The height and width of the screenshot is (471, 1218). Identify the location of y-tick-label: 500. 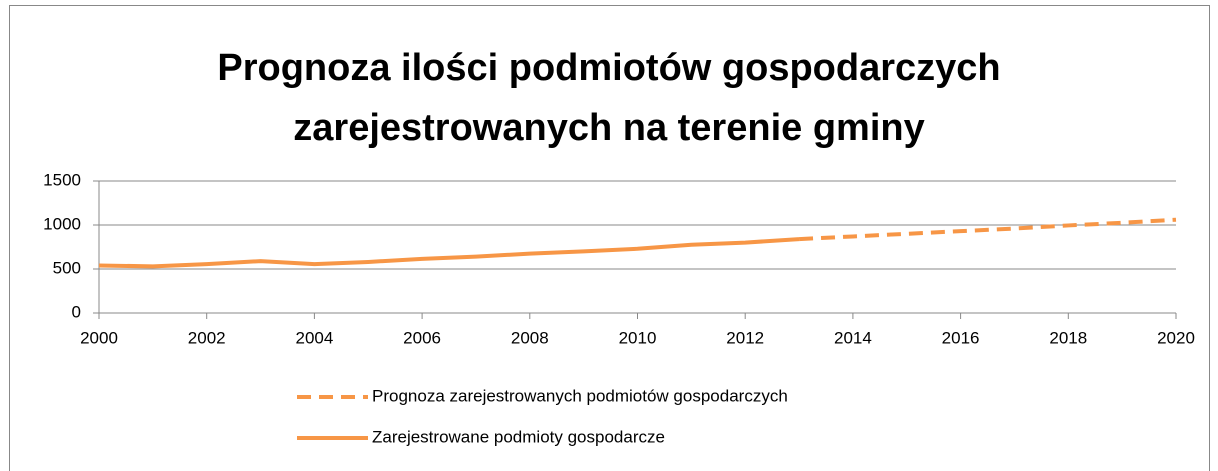
(67, 267).